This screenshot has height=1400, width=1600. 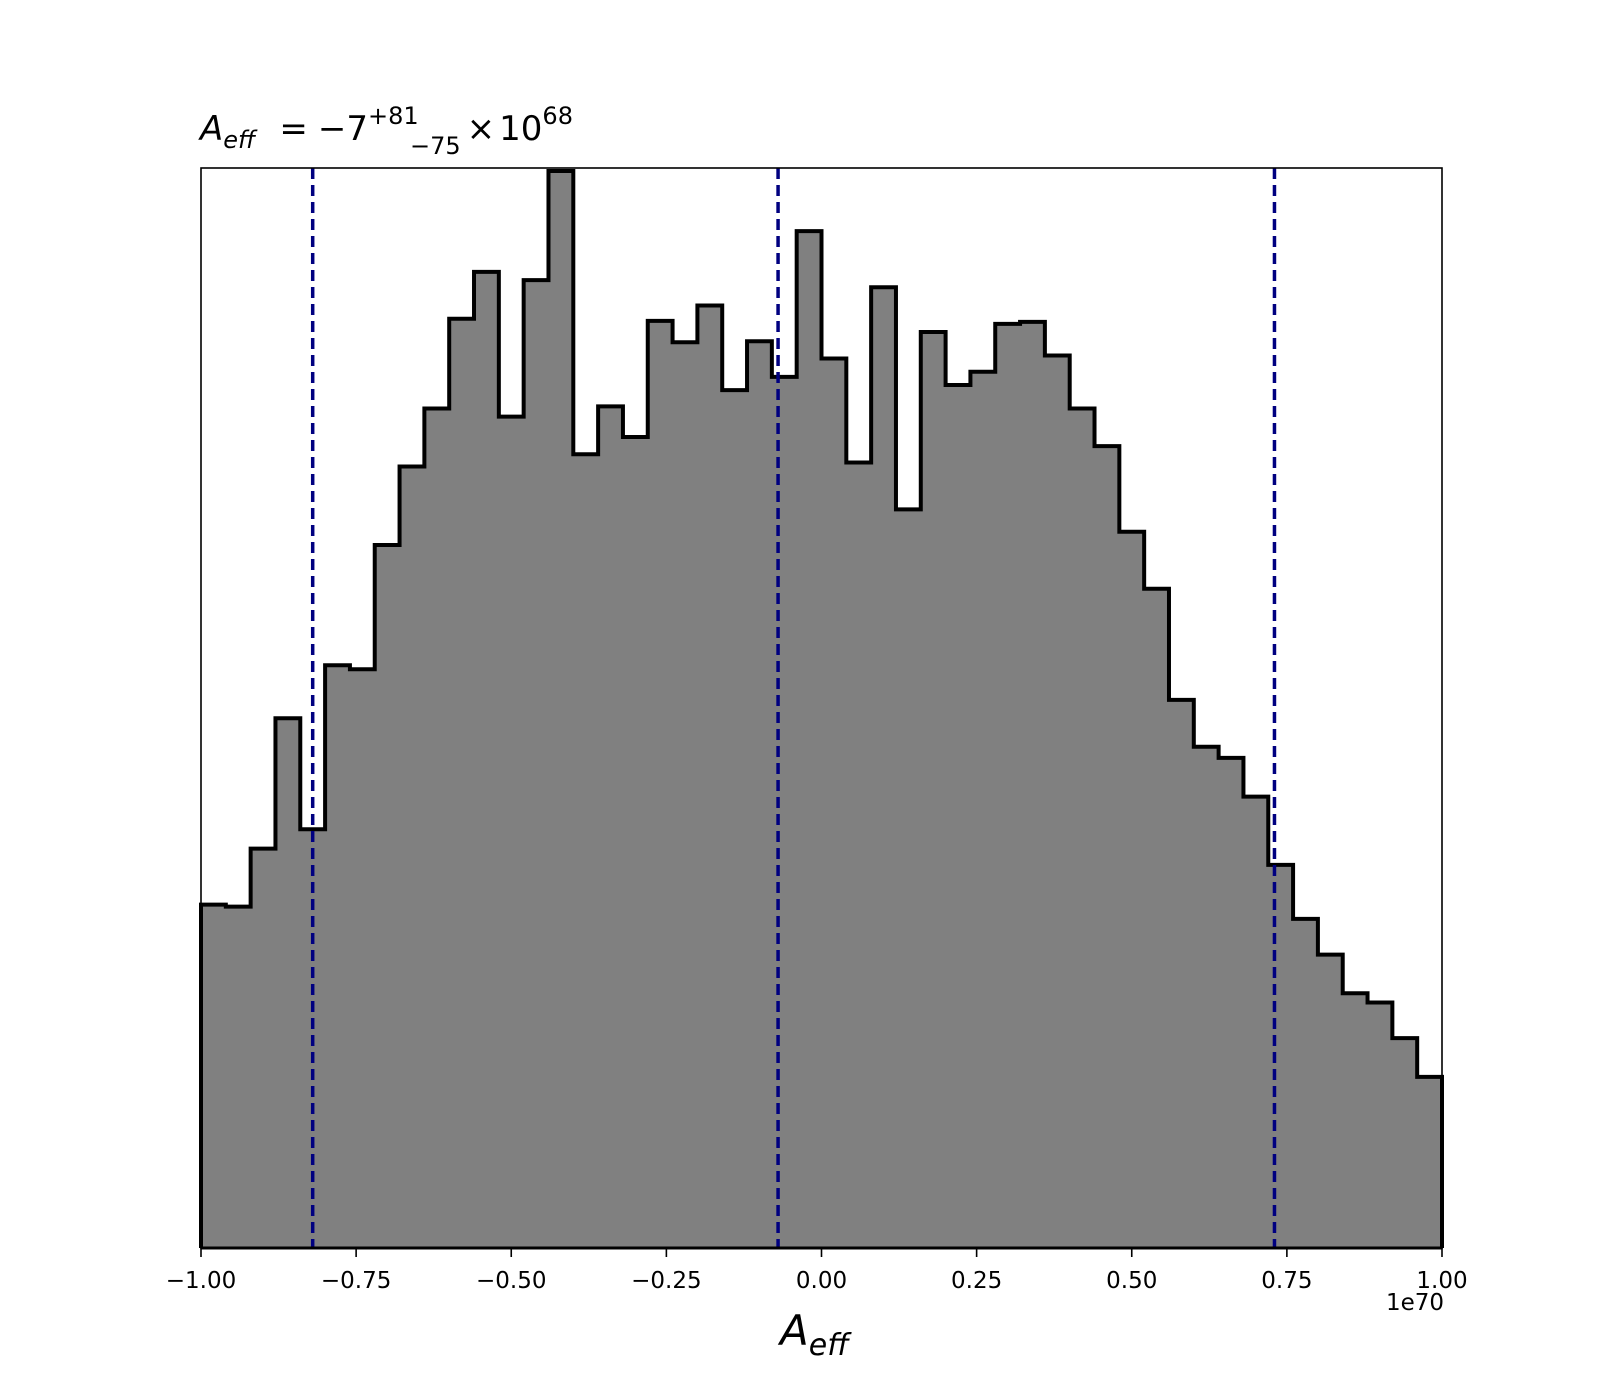 What do you see at coordinates (1415, 1303) in the screenshot?
I see `x-axis-offset-label: 1e70` at bounding box center [1415, 1303].